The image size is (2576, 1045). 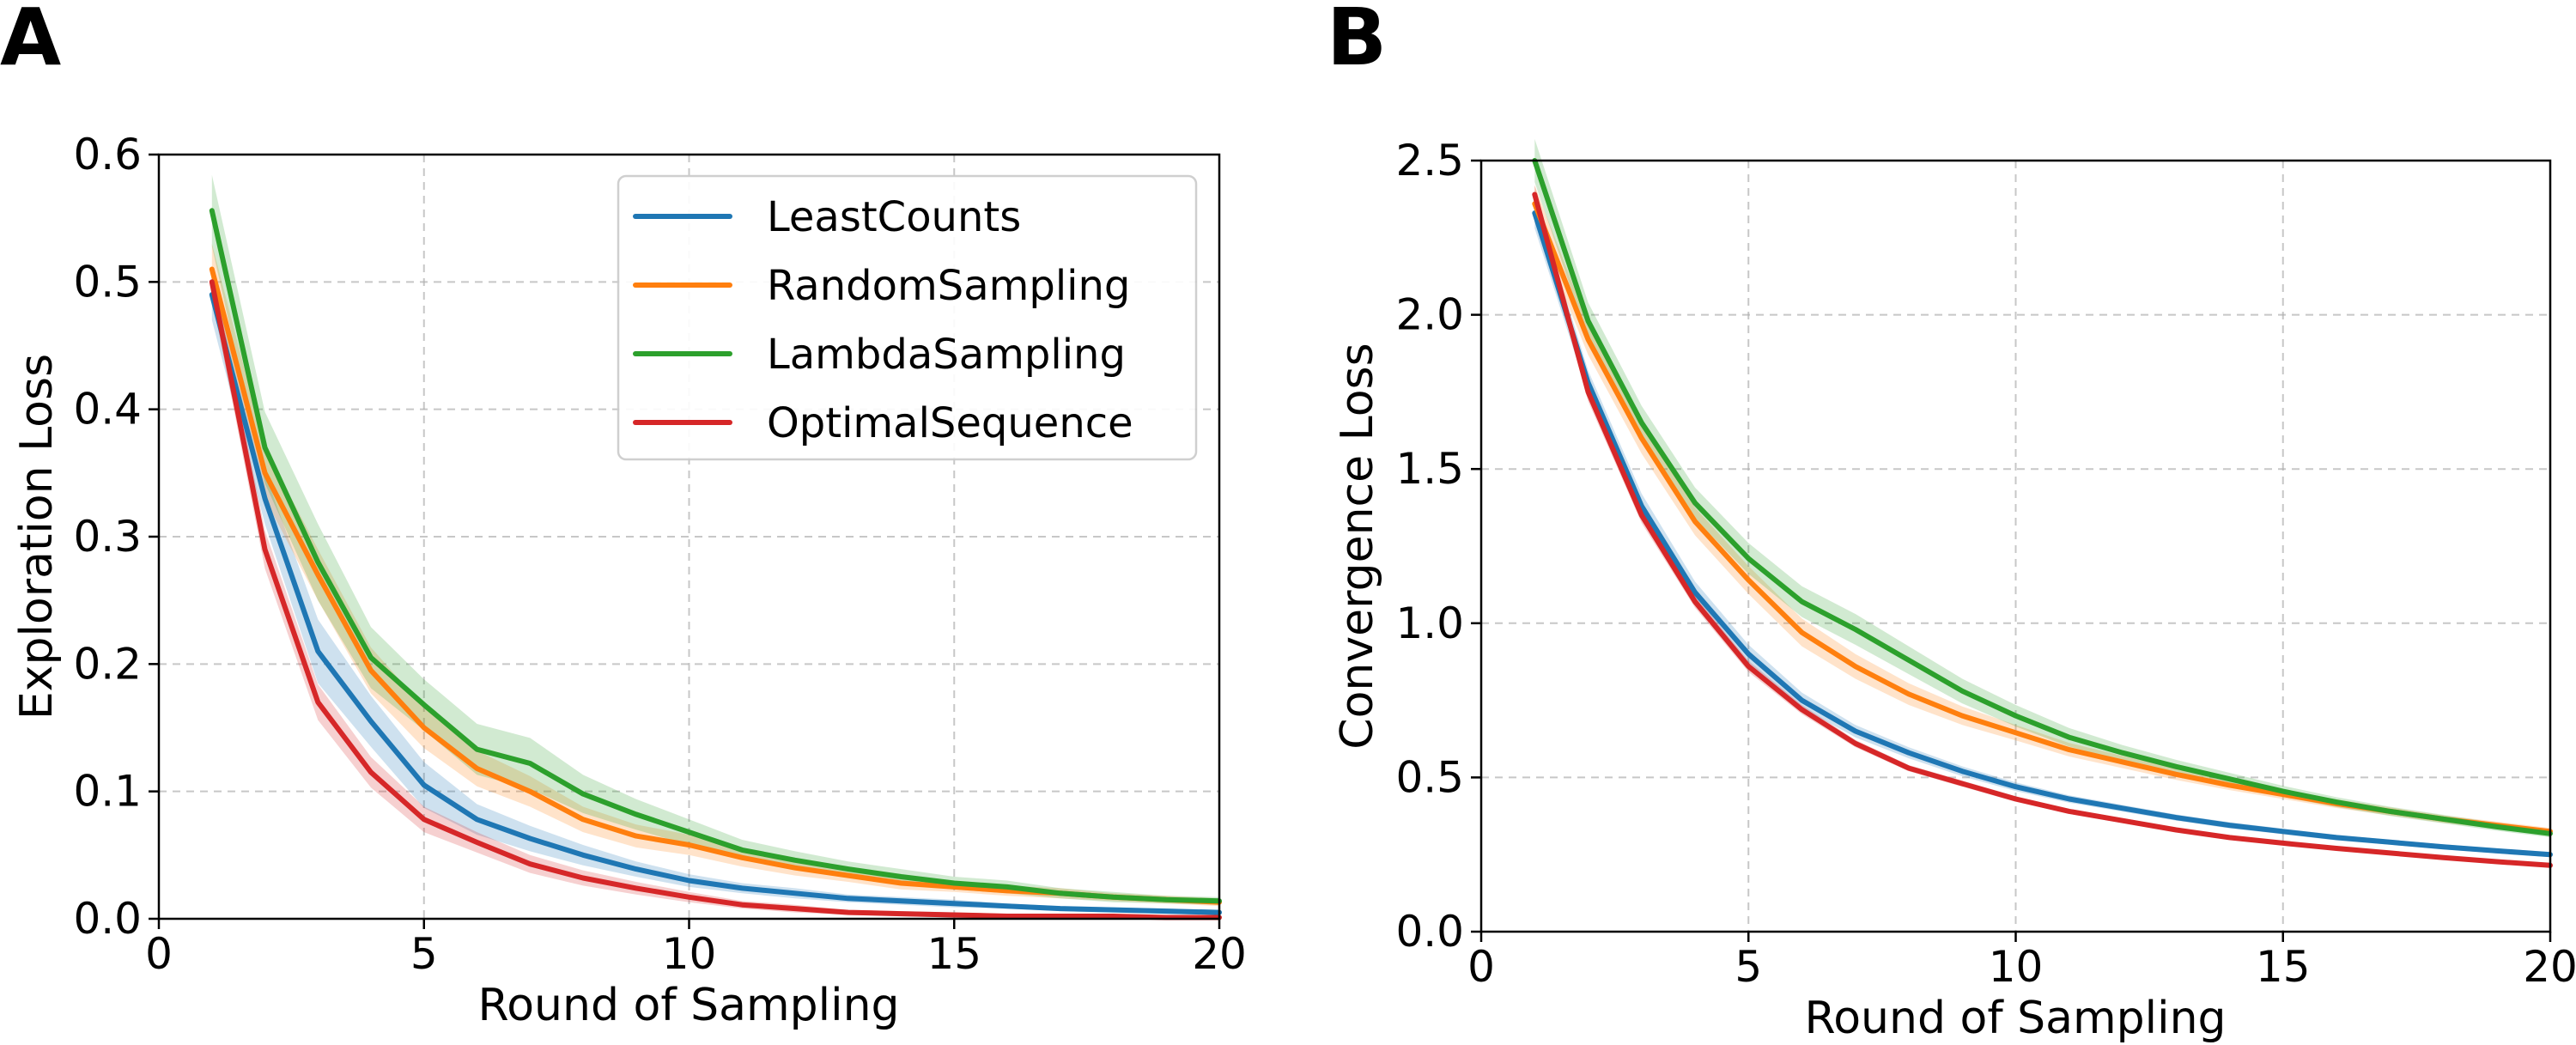 I want to click on panel-b-xtick-label: 15, so click(x=2283, y=967).